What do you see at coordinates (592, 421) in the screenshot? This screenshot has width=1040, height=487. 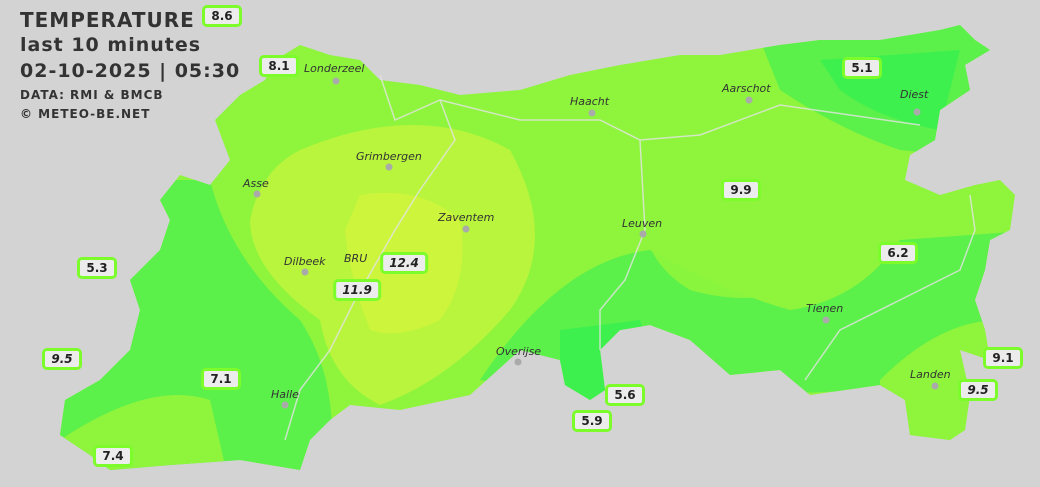 I see `station-value: 5.9` at bounding box center [592, 421].